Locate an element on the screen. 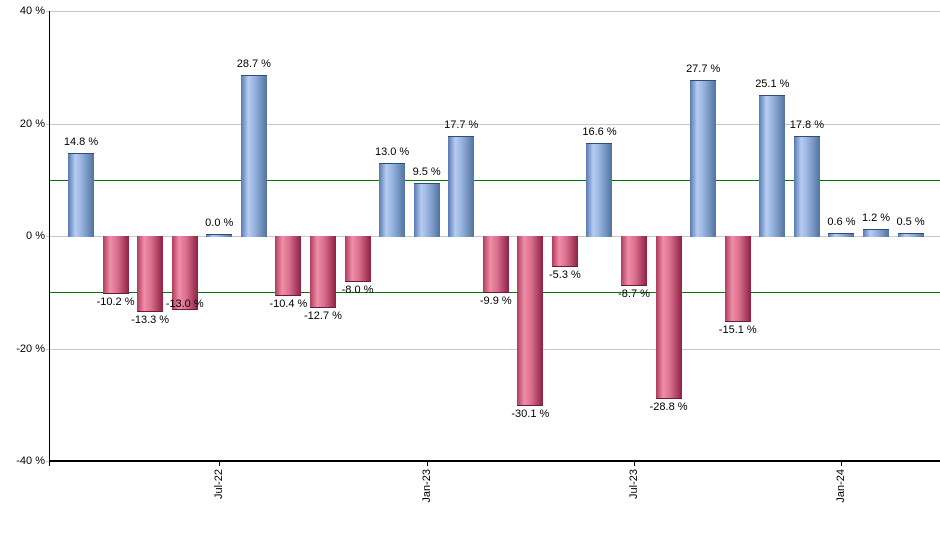 This screenshot has width=940, height=550. x-axis-label-Jan-23: Jan-23 is located at coordinates (426, 486).